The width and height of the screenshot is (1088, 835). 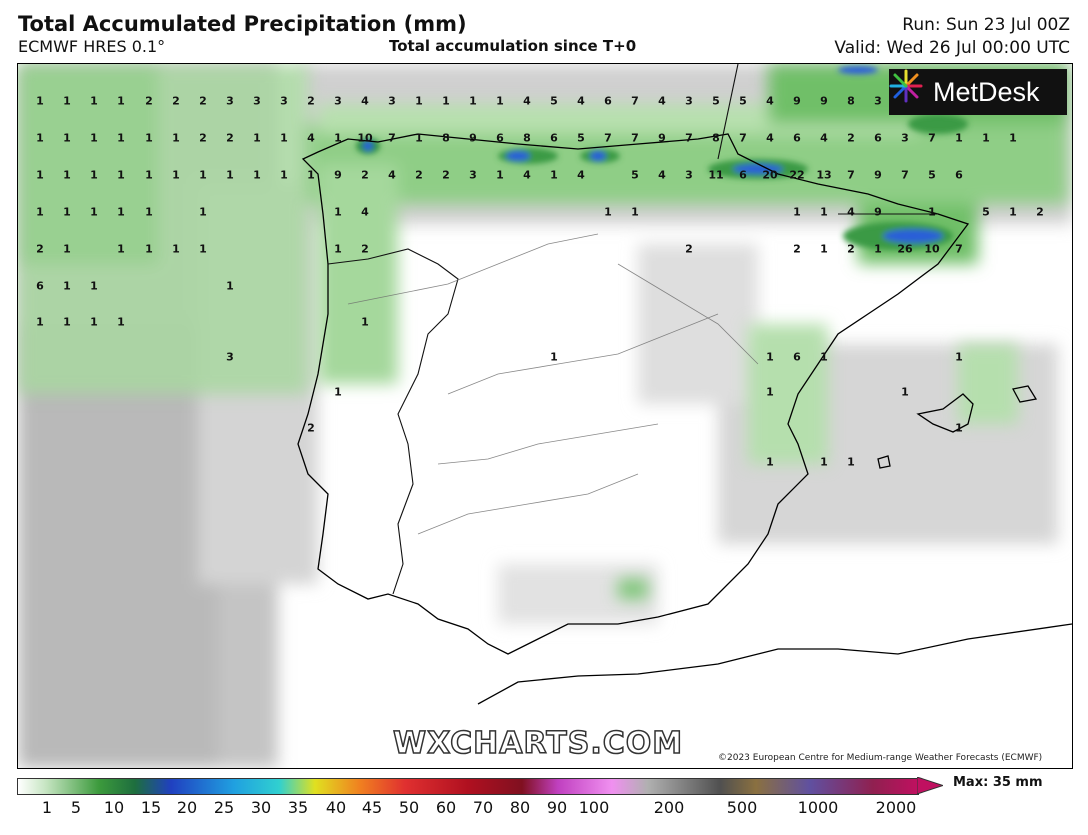 What do you see at coordinates (952, 48) in the screenshot?
I see `valid-time: Valid: Wed 26 Jul 00:00 UTC` at bounding box center [952, 48].